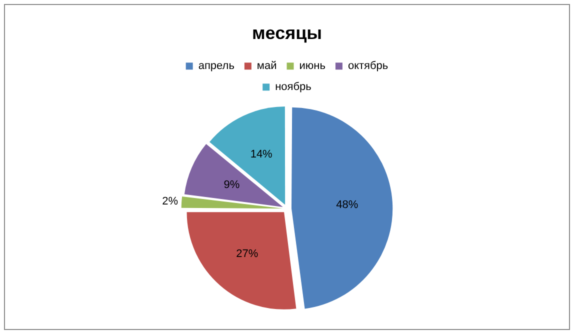  Describe the element at coordinates (247, 254) in the screenshot. I see `data-label: 27%` at that location.